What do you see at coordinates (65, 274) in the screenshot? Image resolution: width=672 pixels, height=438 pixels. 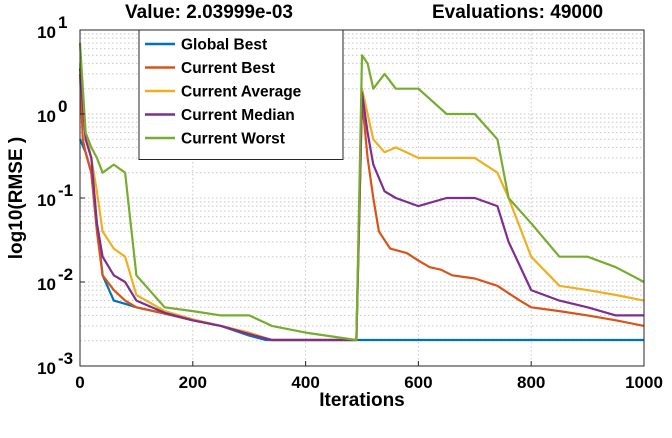 I see `y-tick-exponent: -2` at bounding box center [65, 274].